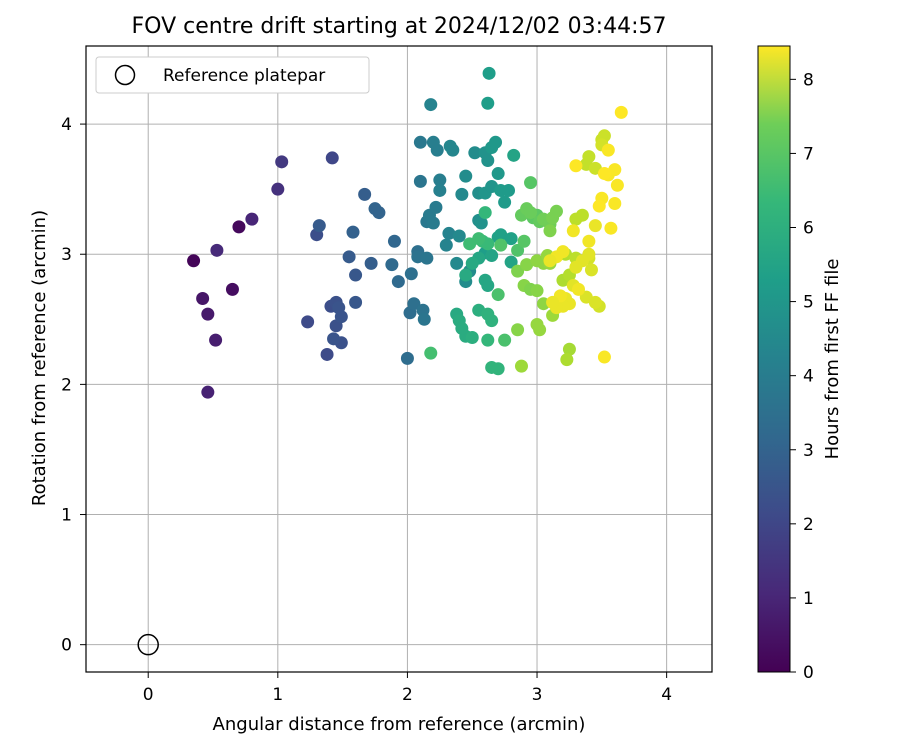  What do you see at coordinates (66, 255) in the screenshot?
I see `y-tick-label: 3` at bounding box center [66, 255].